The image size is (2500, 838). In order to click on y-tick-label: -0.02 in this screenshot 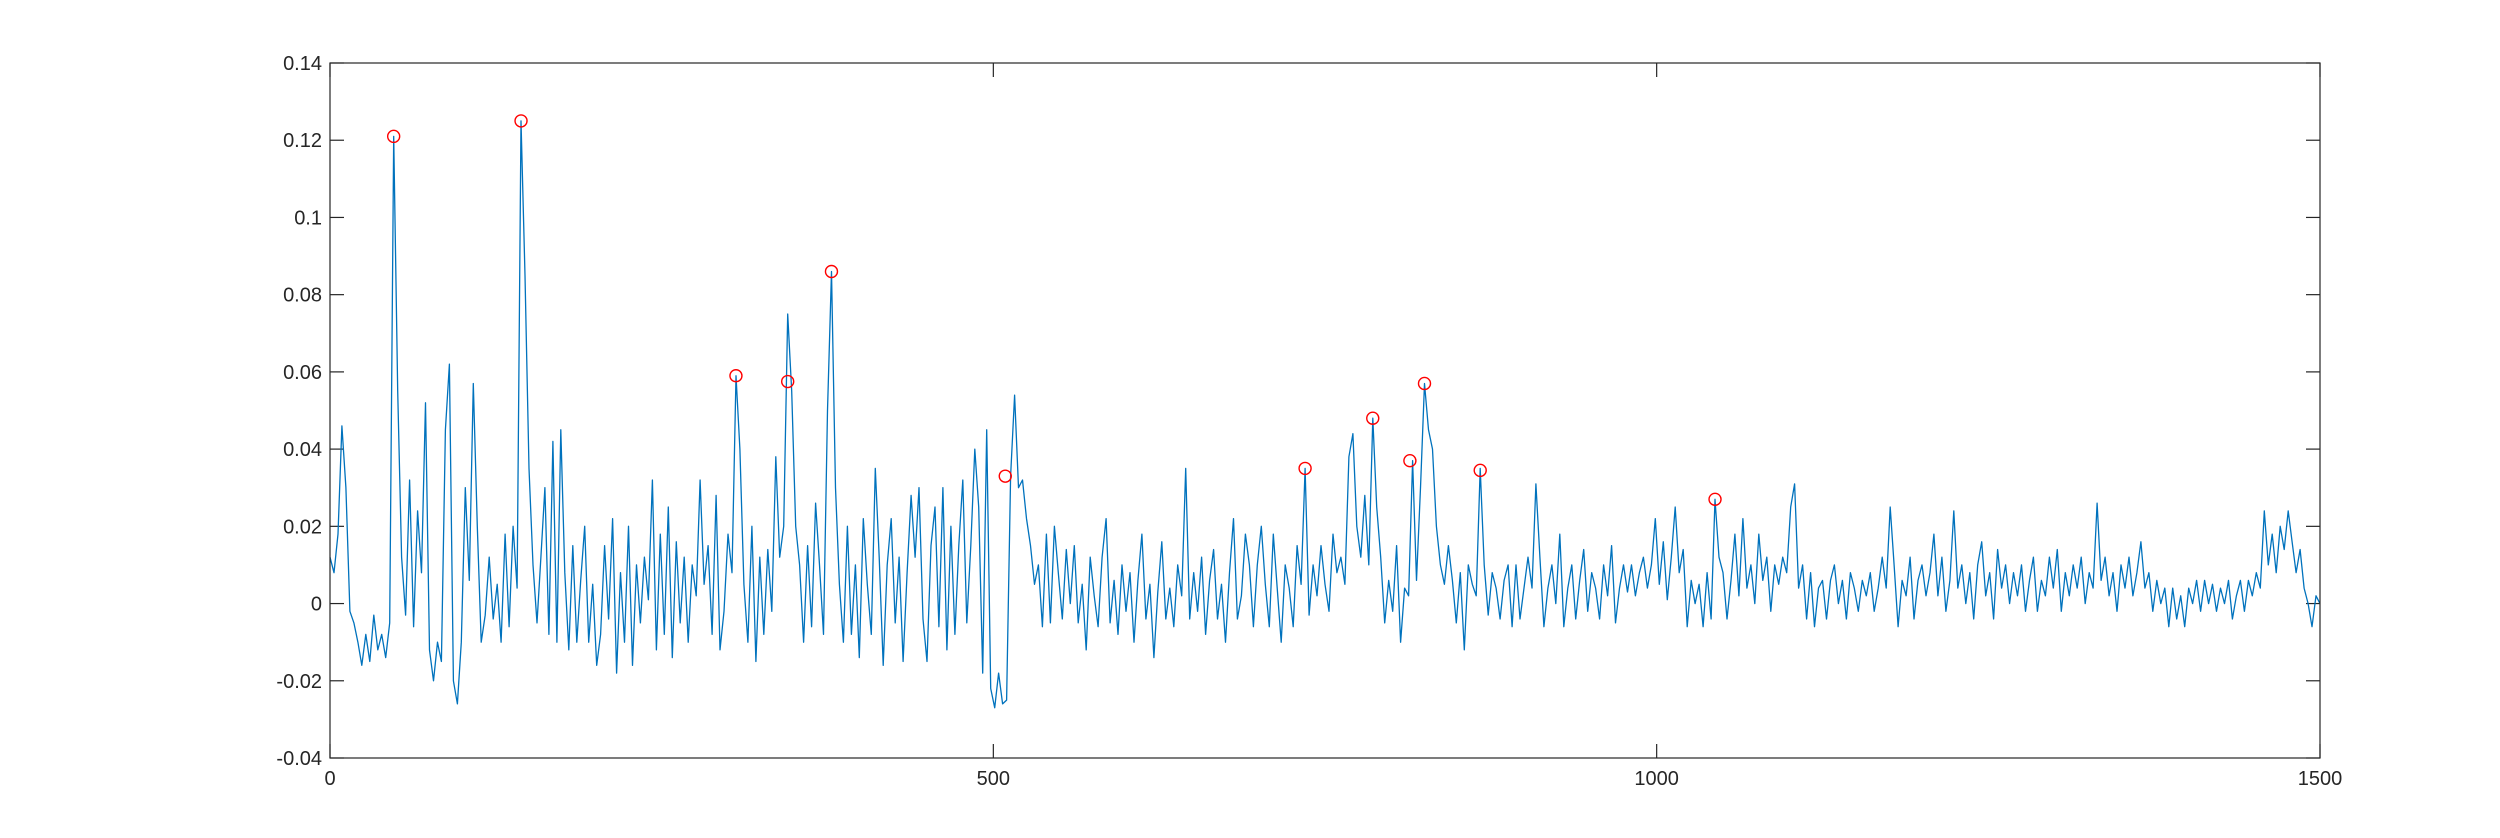, I will do `click(299, 682)`.